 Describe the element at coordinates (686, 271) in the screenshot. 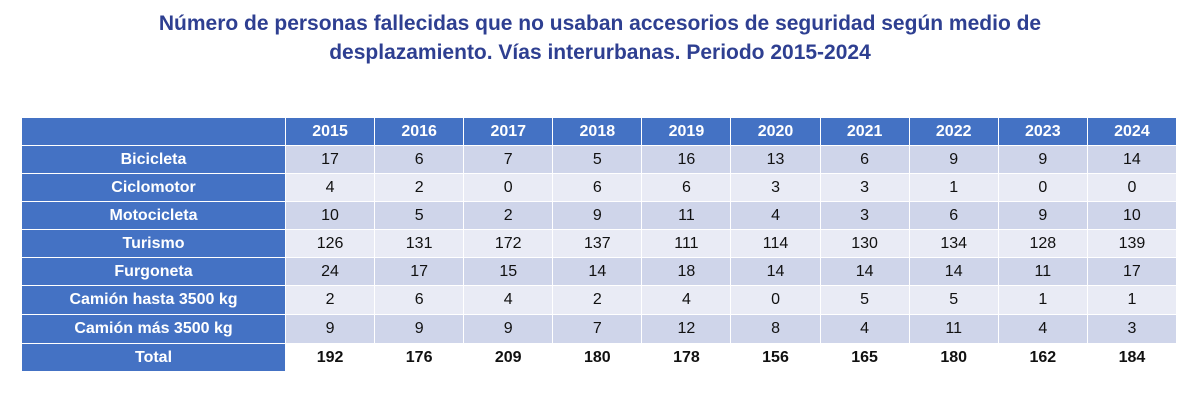

I see `data-cell: 18` at that location.